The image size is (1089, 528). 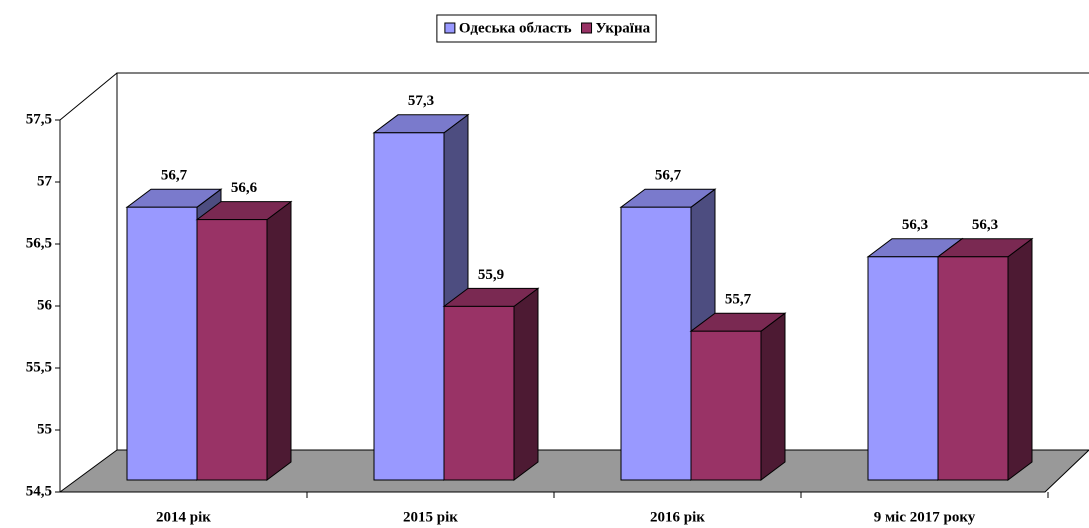 What do you see at coordinates (244, 188) in the screenshot?
I see `data-label: 56,6` at bounding box center [244, 188].